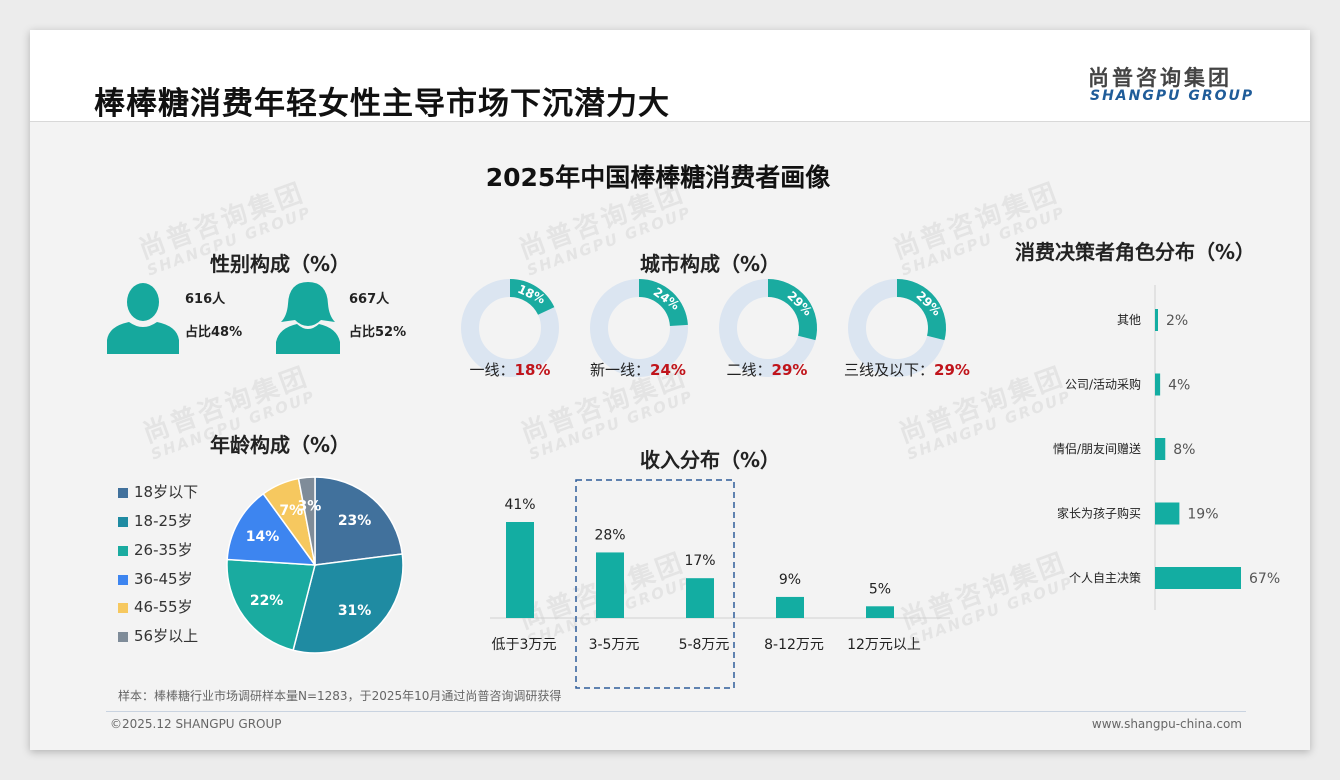  What do you see at coordinates (355, 521) in the screenshot?
I see `pie-value-label: 23%` at bounding box center [355, 521].